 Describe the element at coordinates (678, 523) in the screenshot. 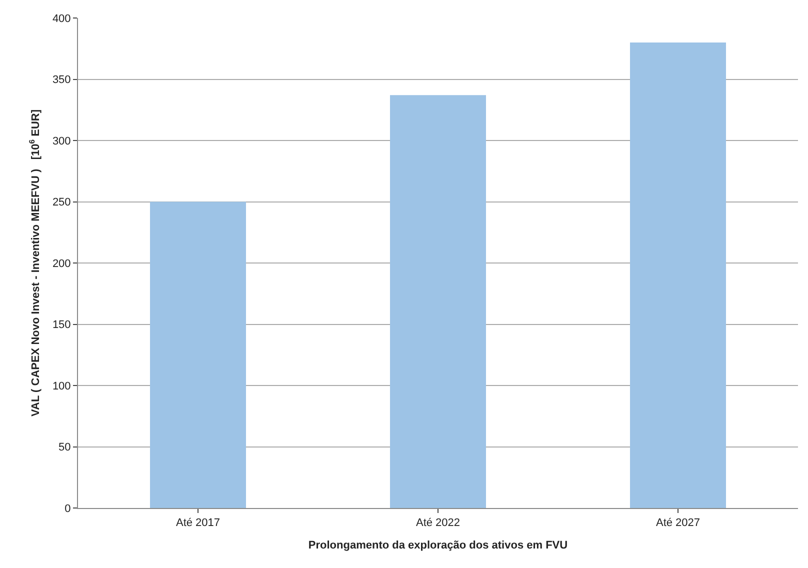

I see `x-tick-label: Até 2027` at that location.